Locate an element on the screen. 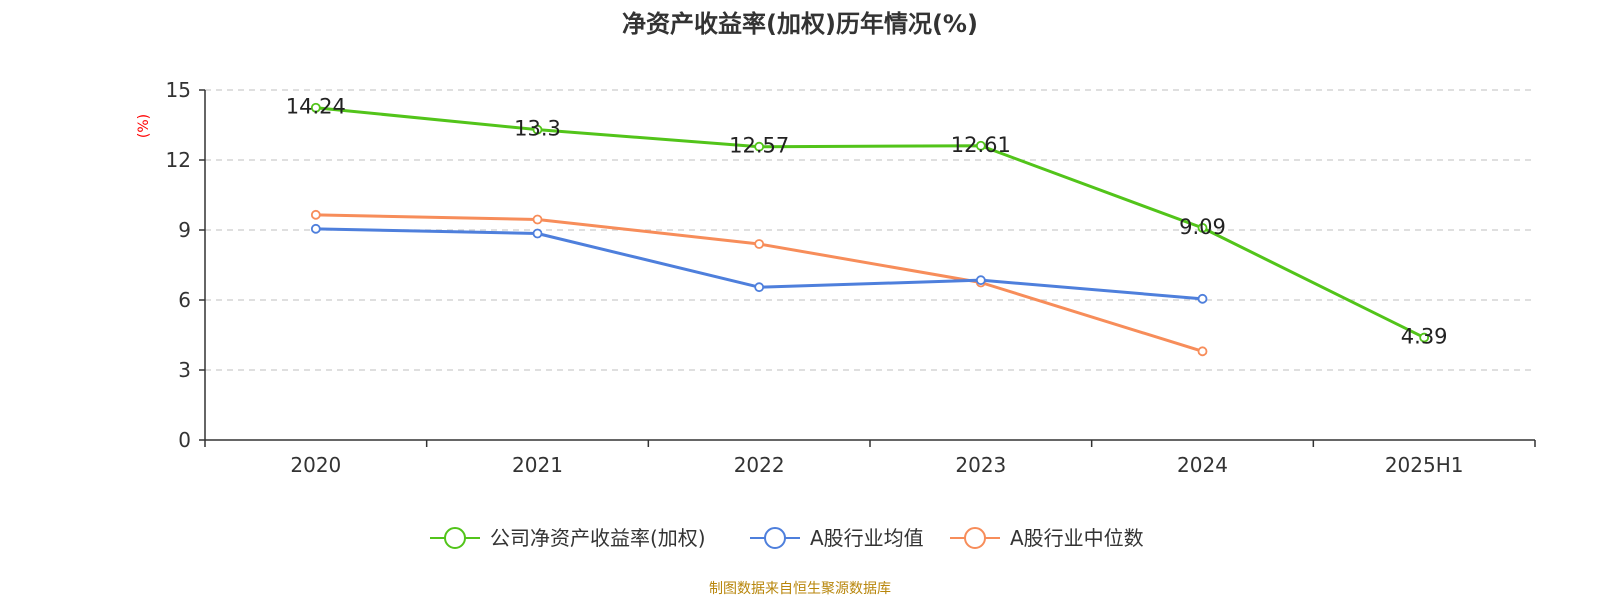  data-label: 12.61 is located at coordinates (981, 145).